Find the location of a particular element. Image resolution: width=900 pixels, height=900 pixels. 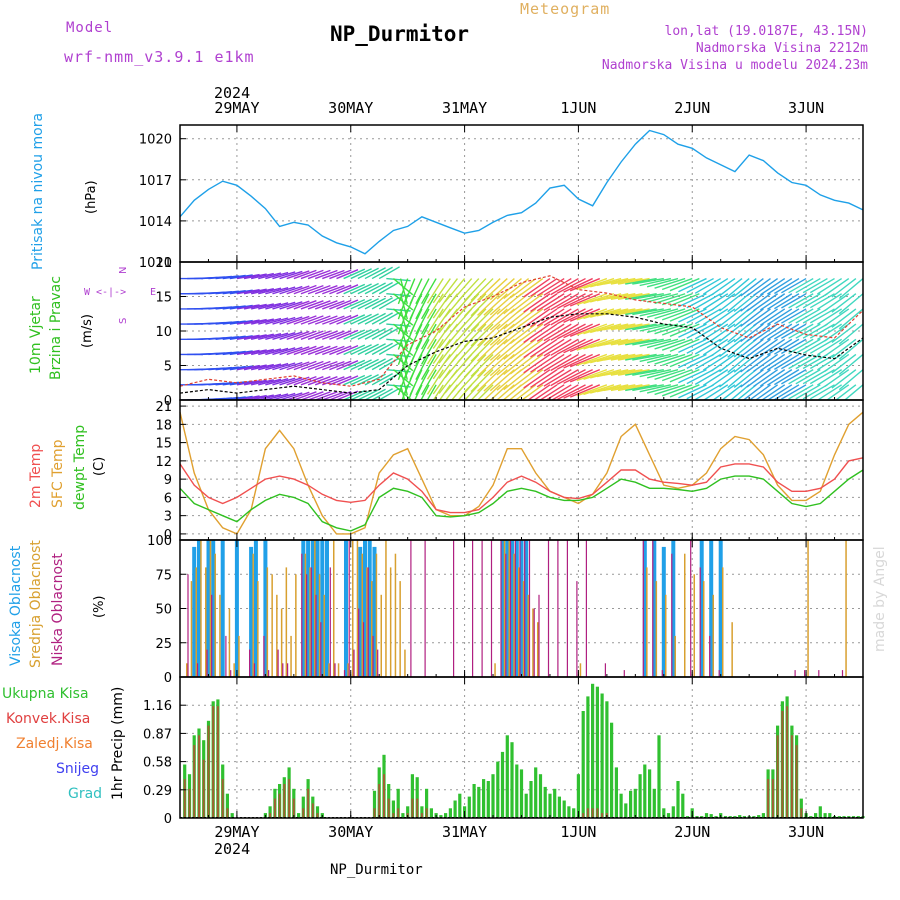

y-tick-label: 21 is located at coordinates (163, 407).